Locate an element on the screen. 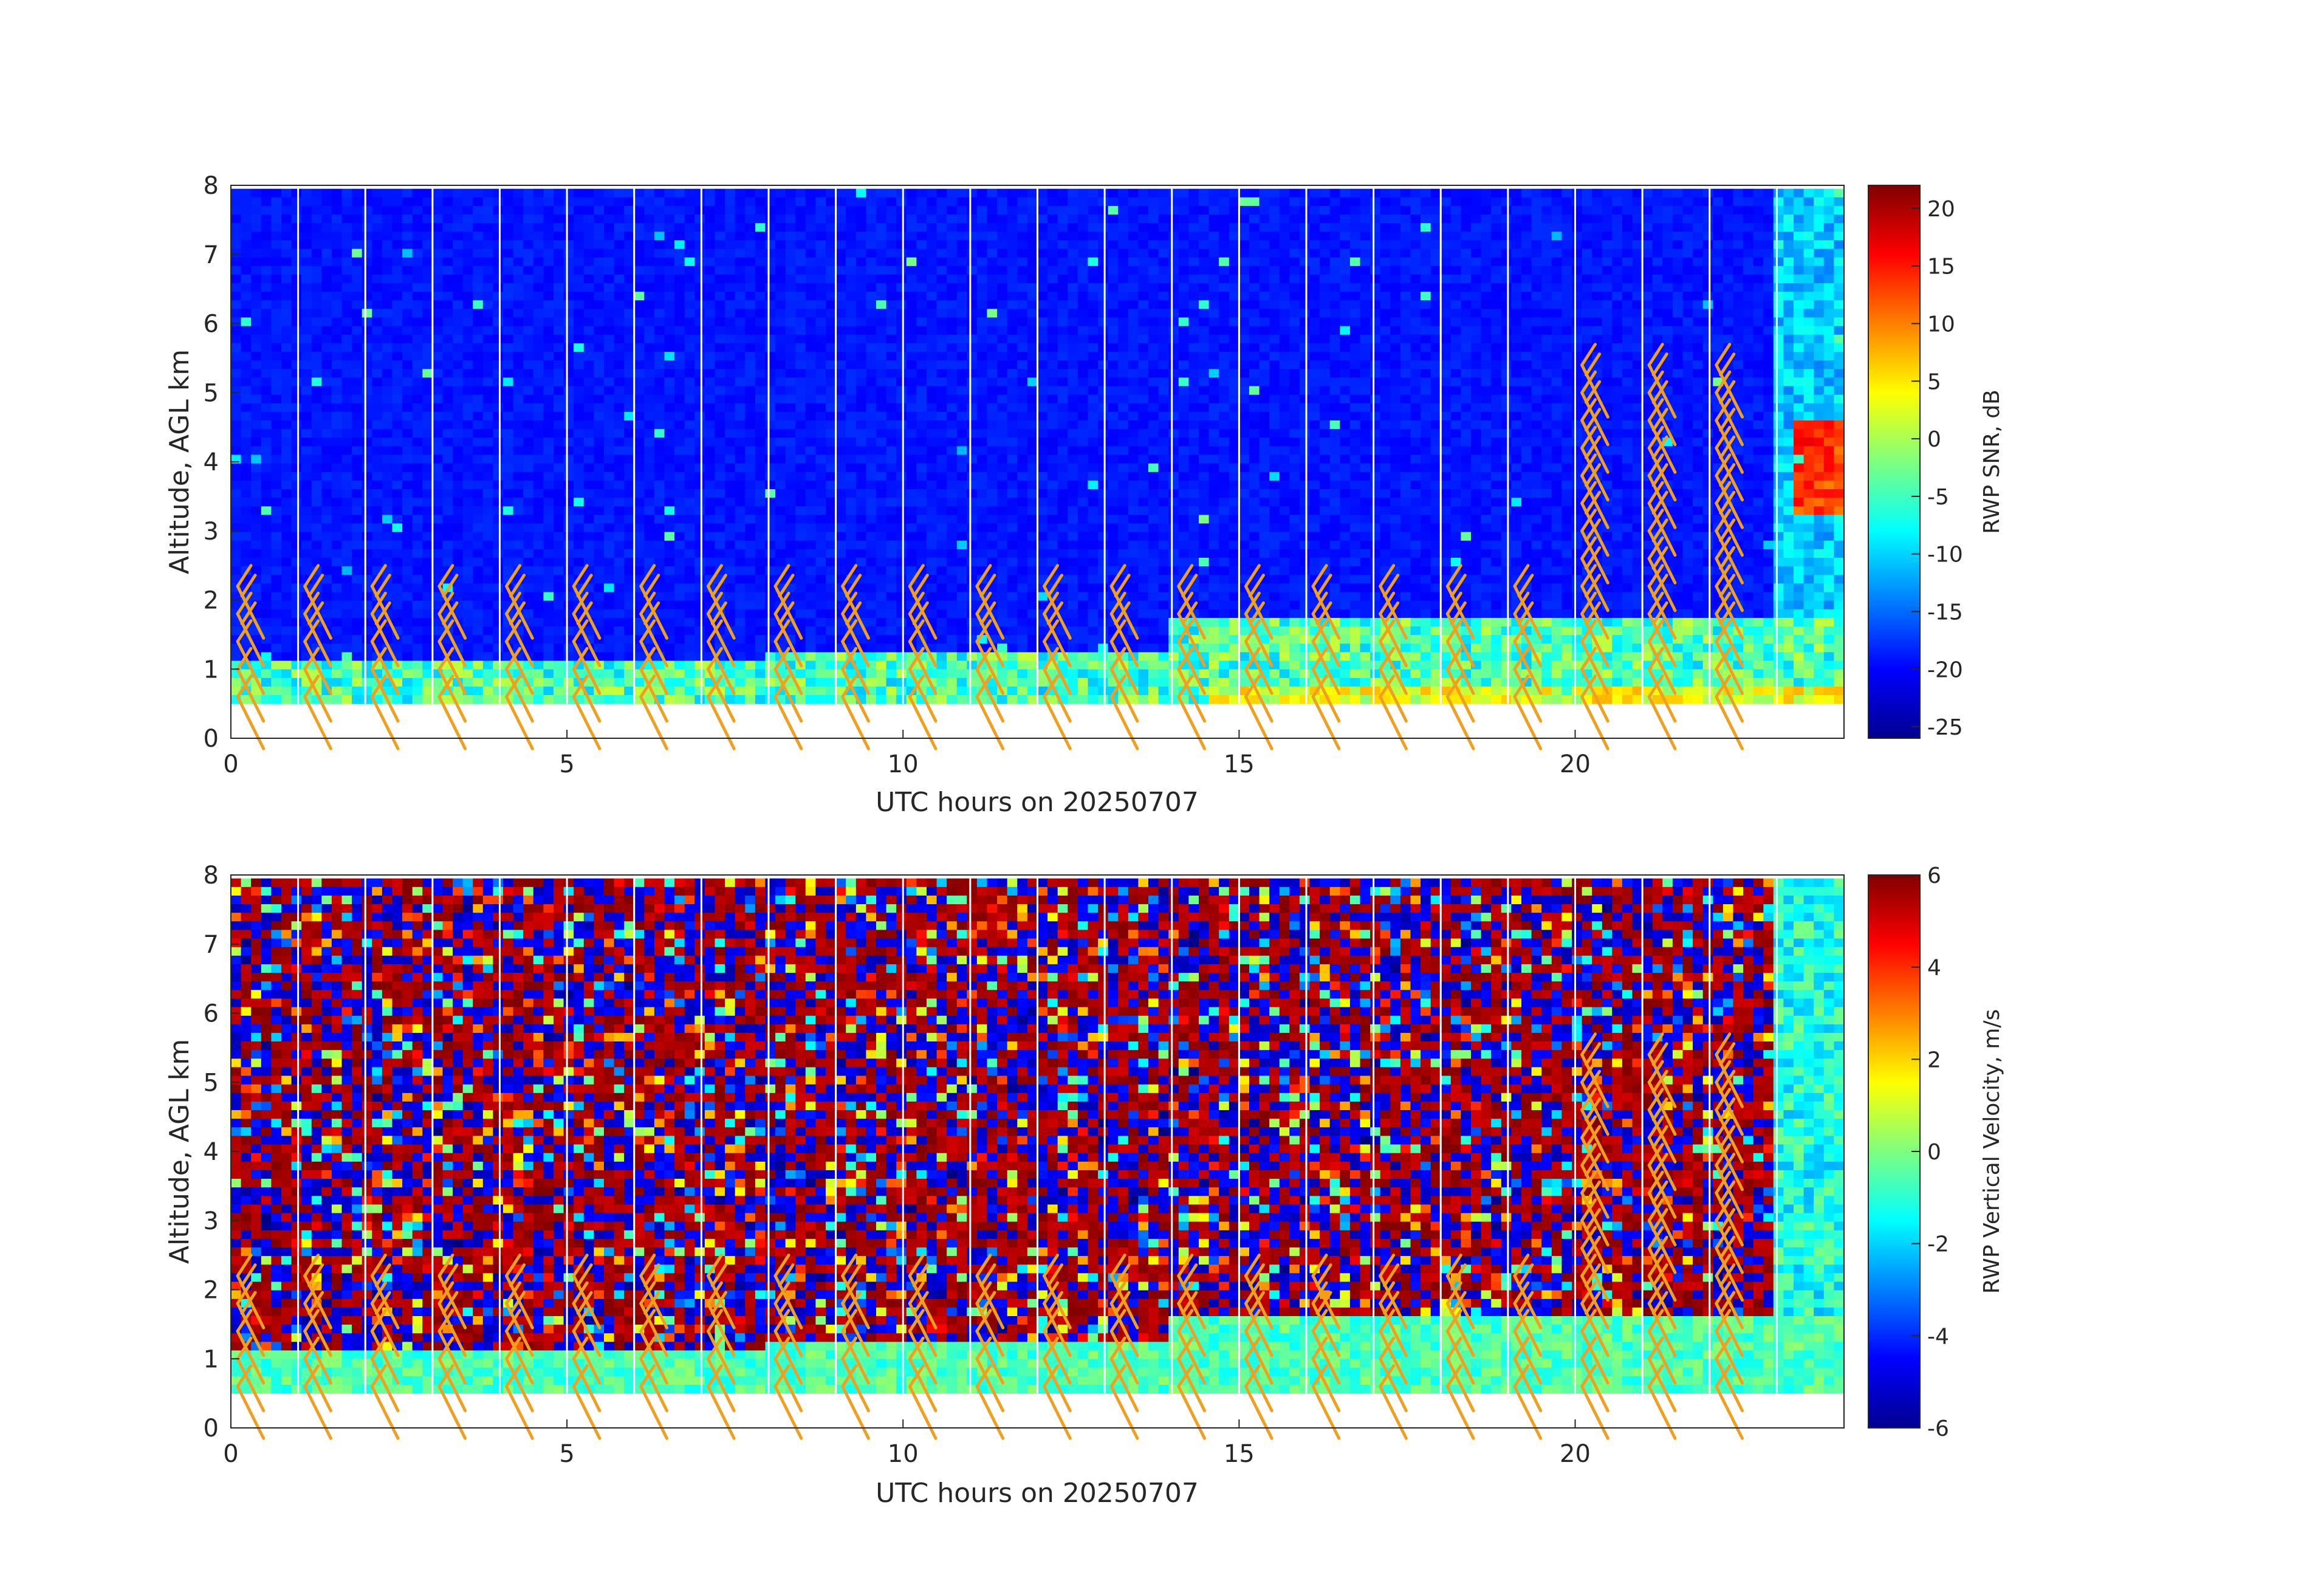 This screenshot has width=2324, height=1595. colorbar-tick-label: -5 is located at coordinates (1938, 497).